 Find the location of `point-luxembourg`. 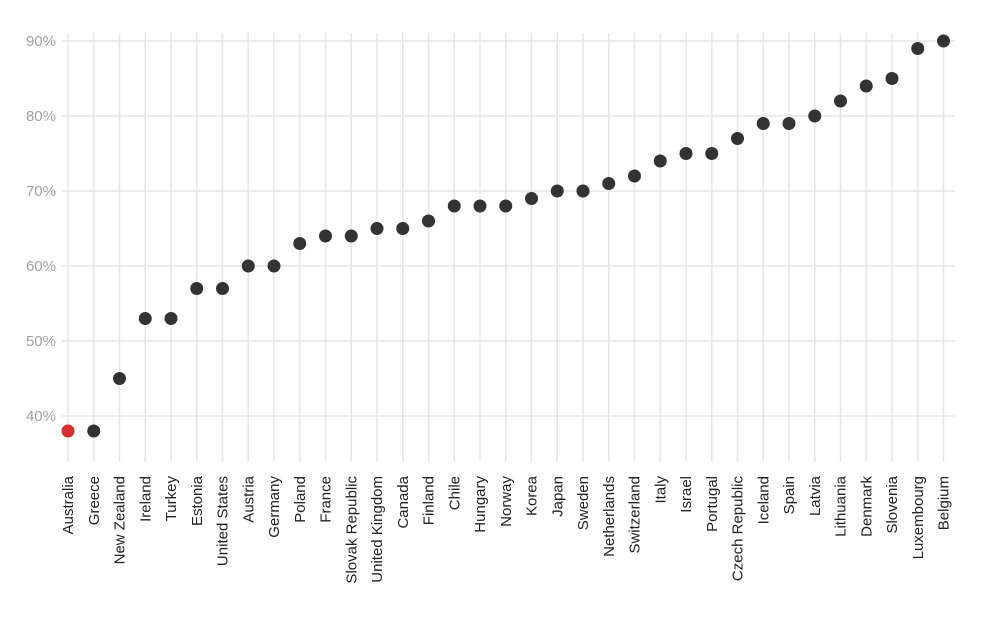

point-luxembourg is located at coordinates (918, 48).